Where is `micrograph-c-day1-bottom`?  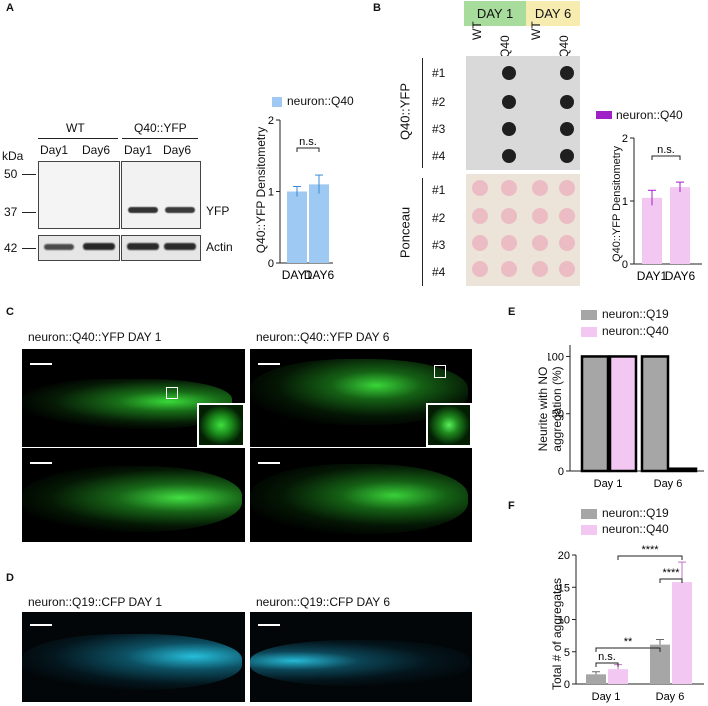 micrograph-c-day1-bottom is located at coordinates (133, 495).